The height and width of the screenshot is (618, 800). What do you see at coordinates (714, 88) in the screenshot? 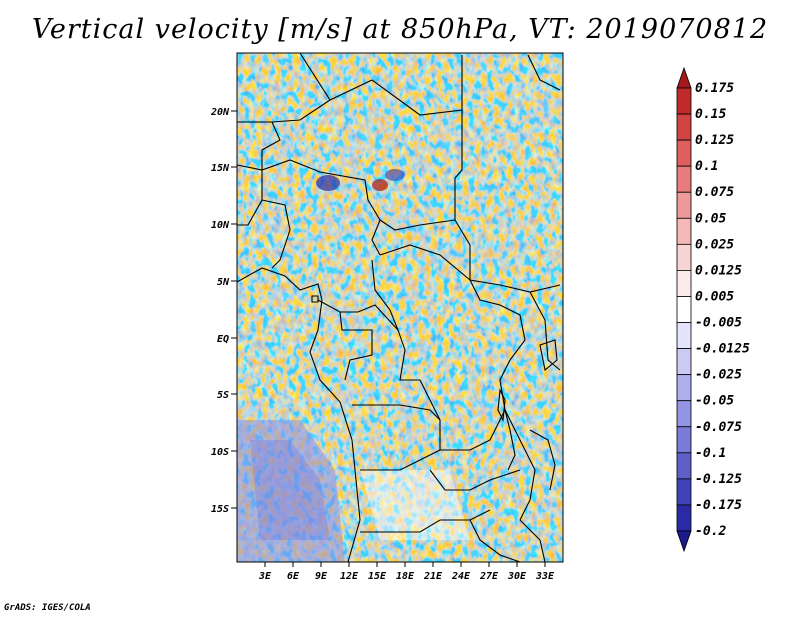
I see `colorbar-label: 0.175` at bounding box center [714, 88].